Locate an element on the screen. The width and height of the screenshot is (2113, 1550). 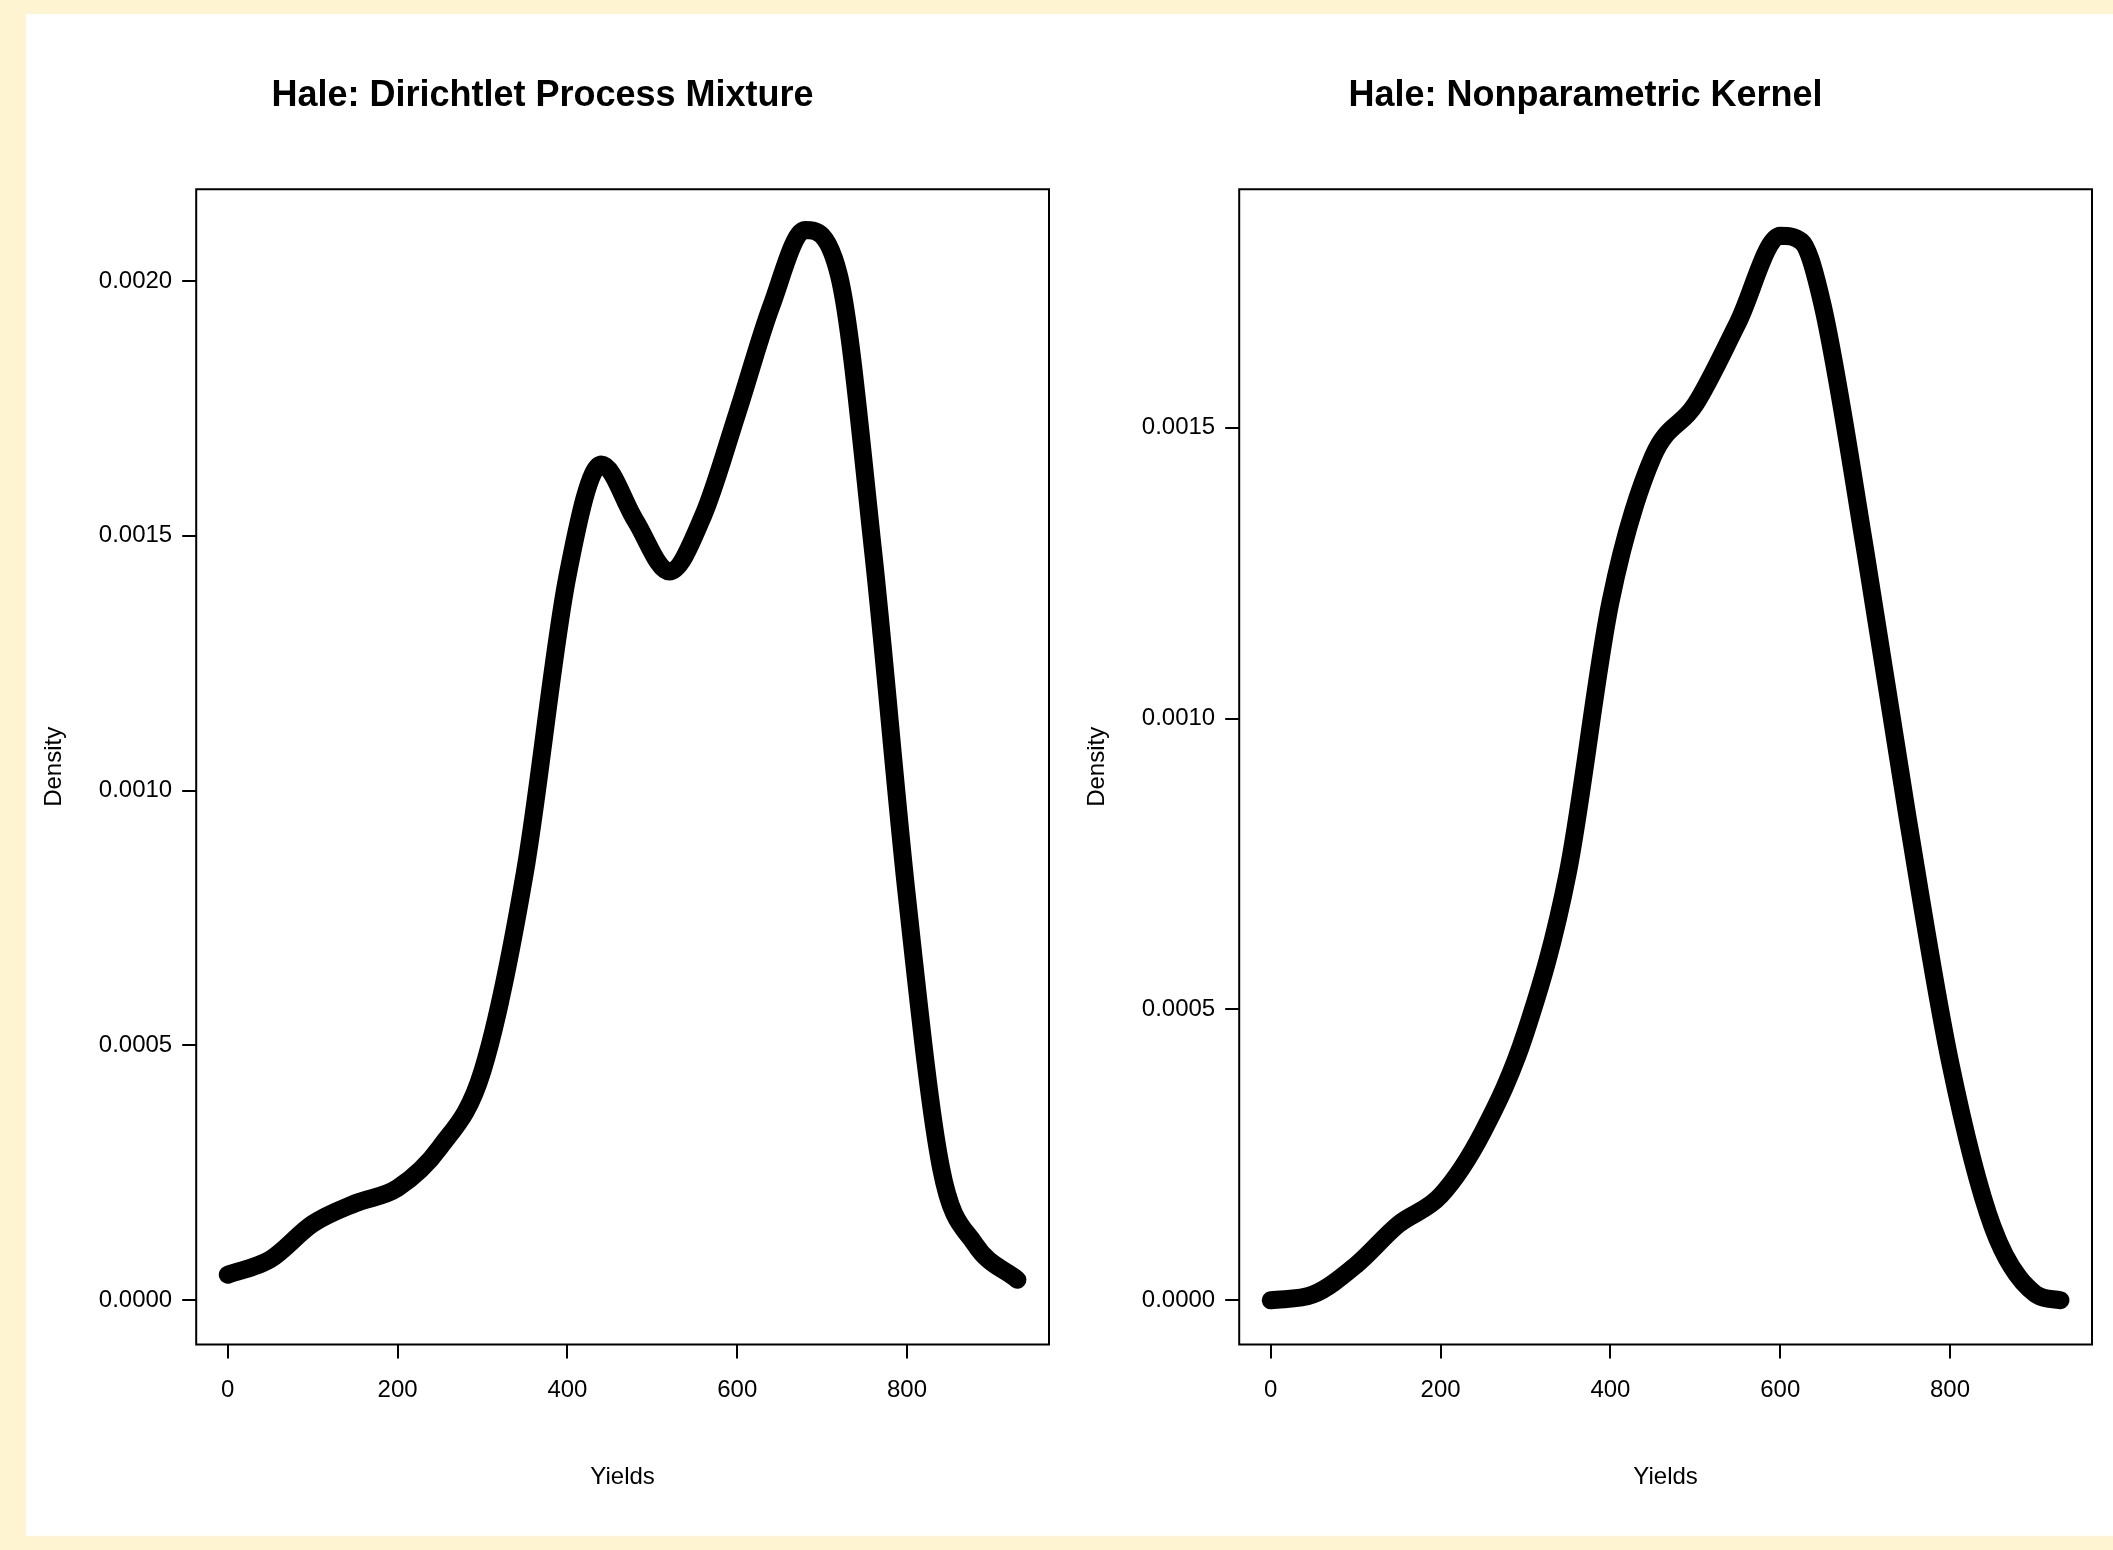
chart-title: Hale: Dirichtlet Process Mixture is located at coordinates (542, 93).